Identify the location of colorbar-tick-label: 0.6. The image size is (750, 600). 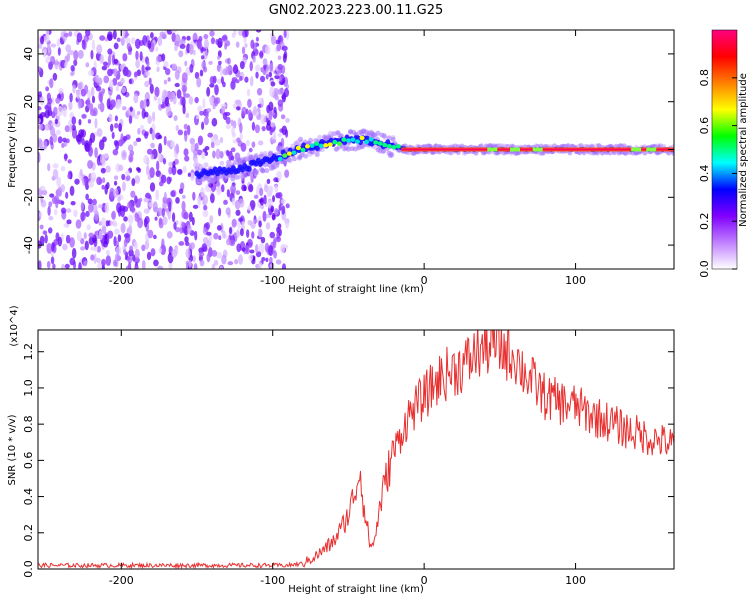
(704, 126).